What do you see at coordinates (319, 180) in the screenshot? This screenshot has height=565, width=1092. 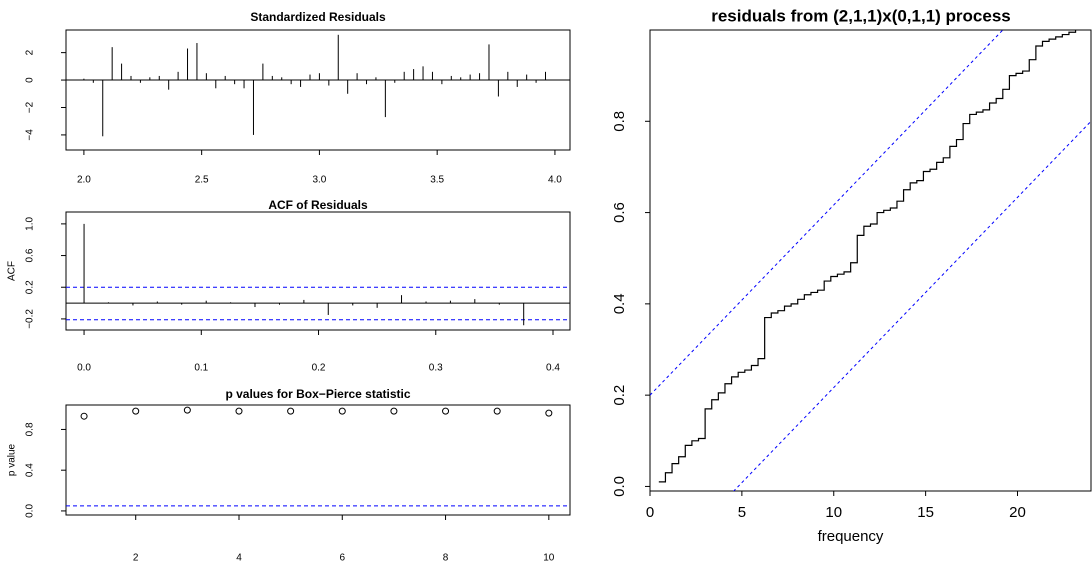 I see `x-tick-label: 3.0` at bounding box center [319, 180].